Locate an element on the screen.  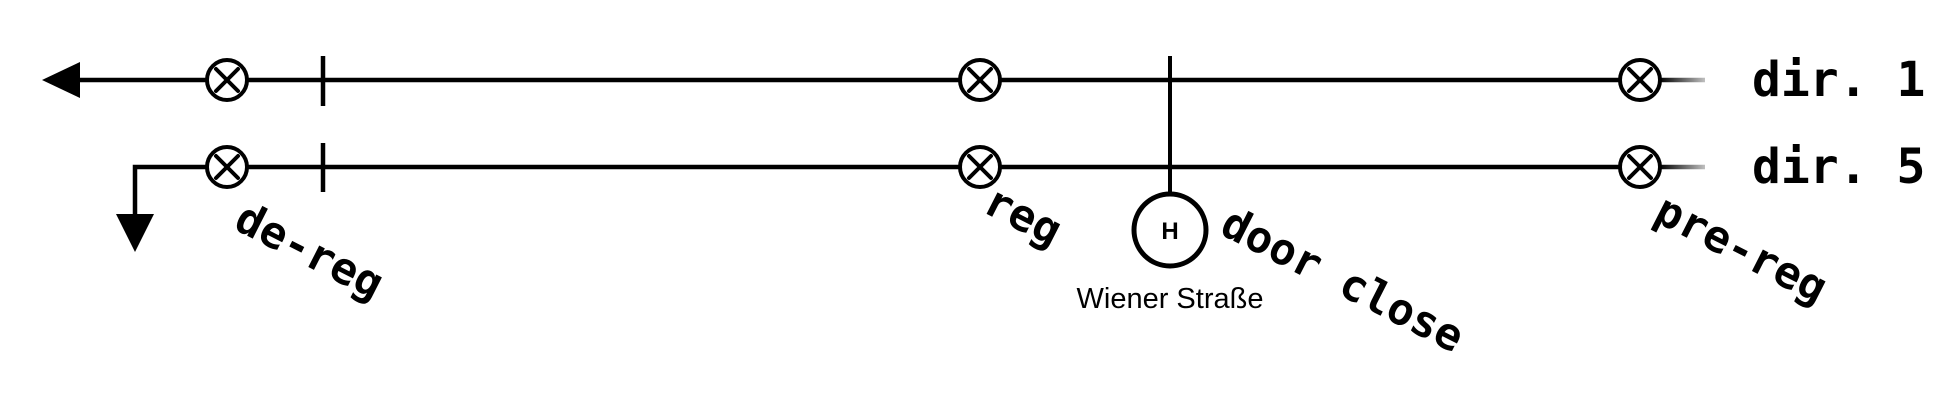
arrow-left-icon is located at coordinates (61, 80).